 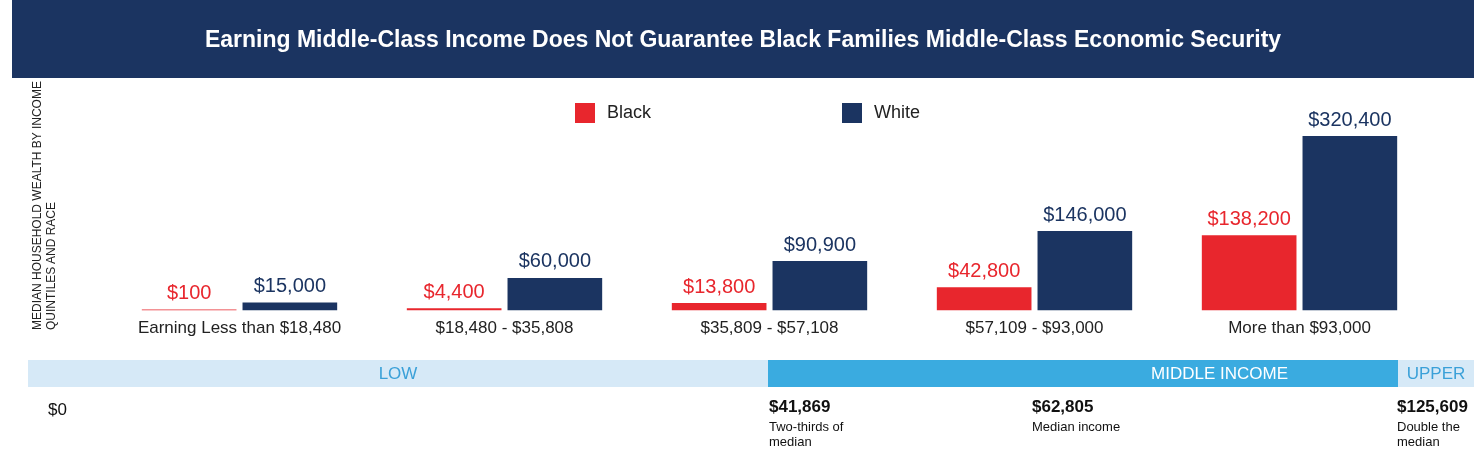 I want to click on text: UPPER, so click(x=1436, y=373).